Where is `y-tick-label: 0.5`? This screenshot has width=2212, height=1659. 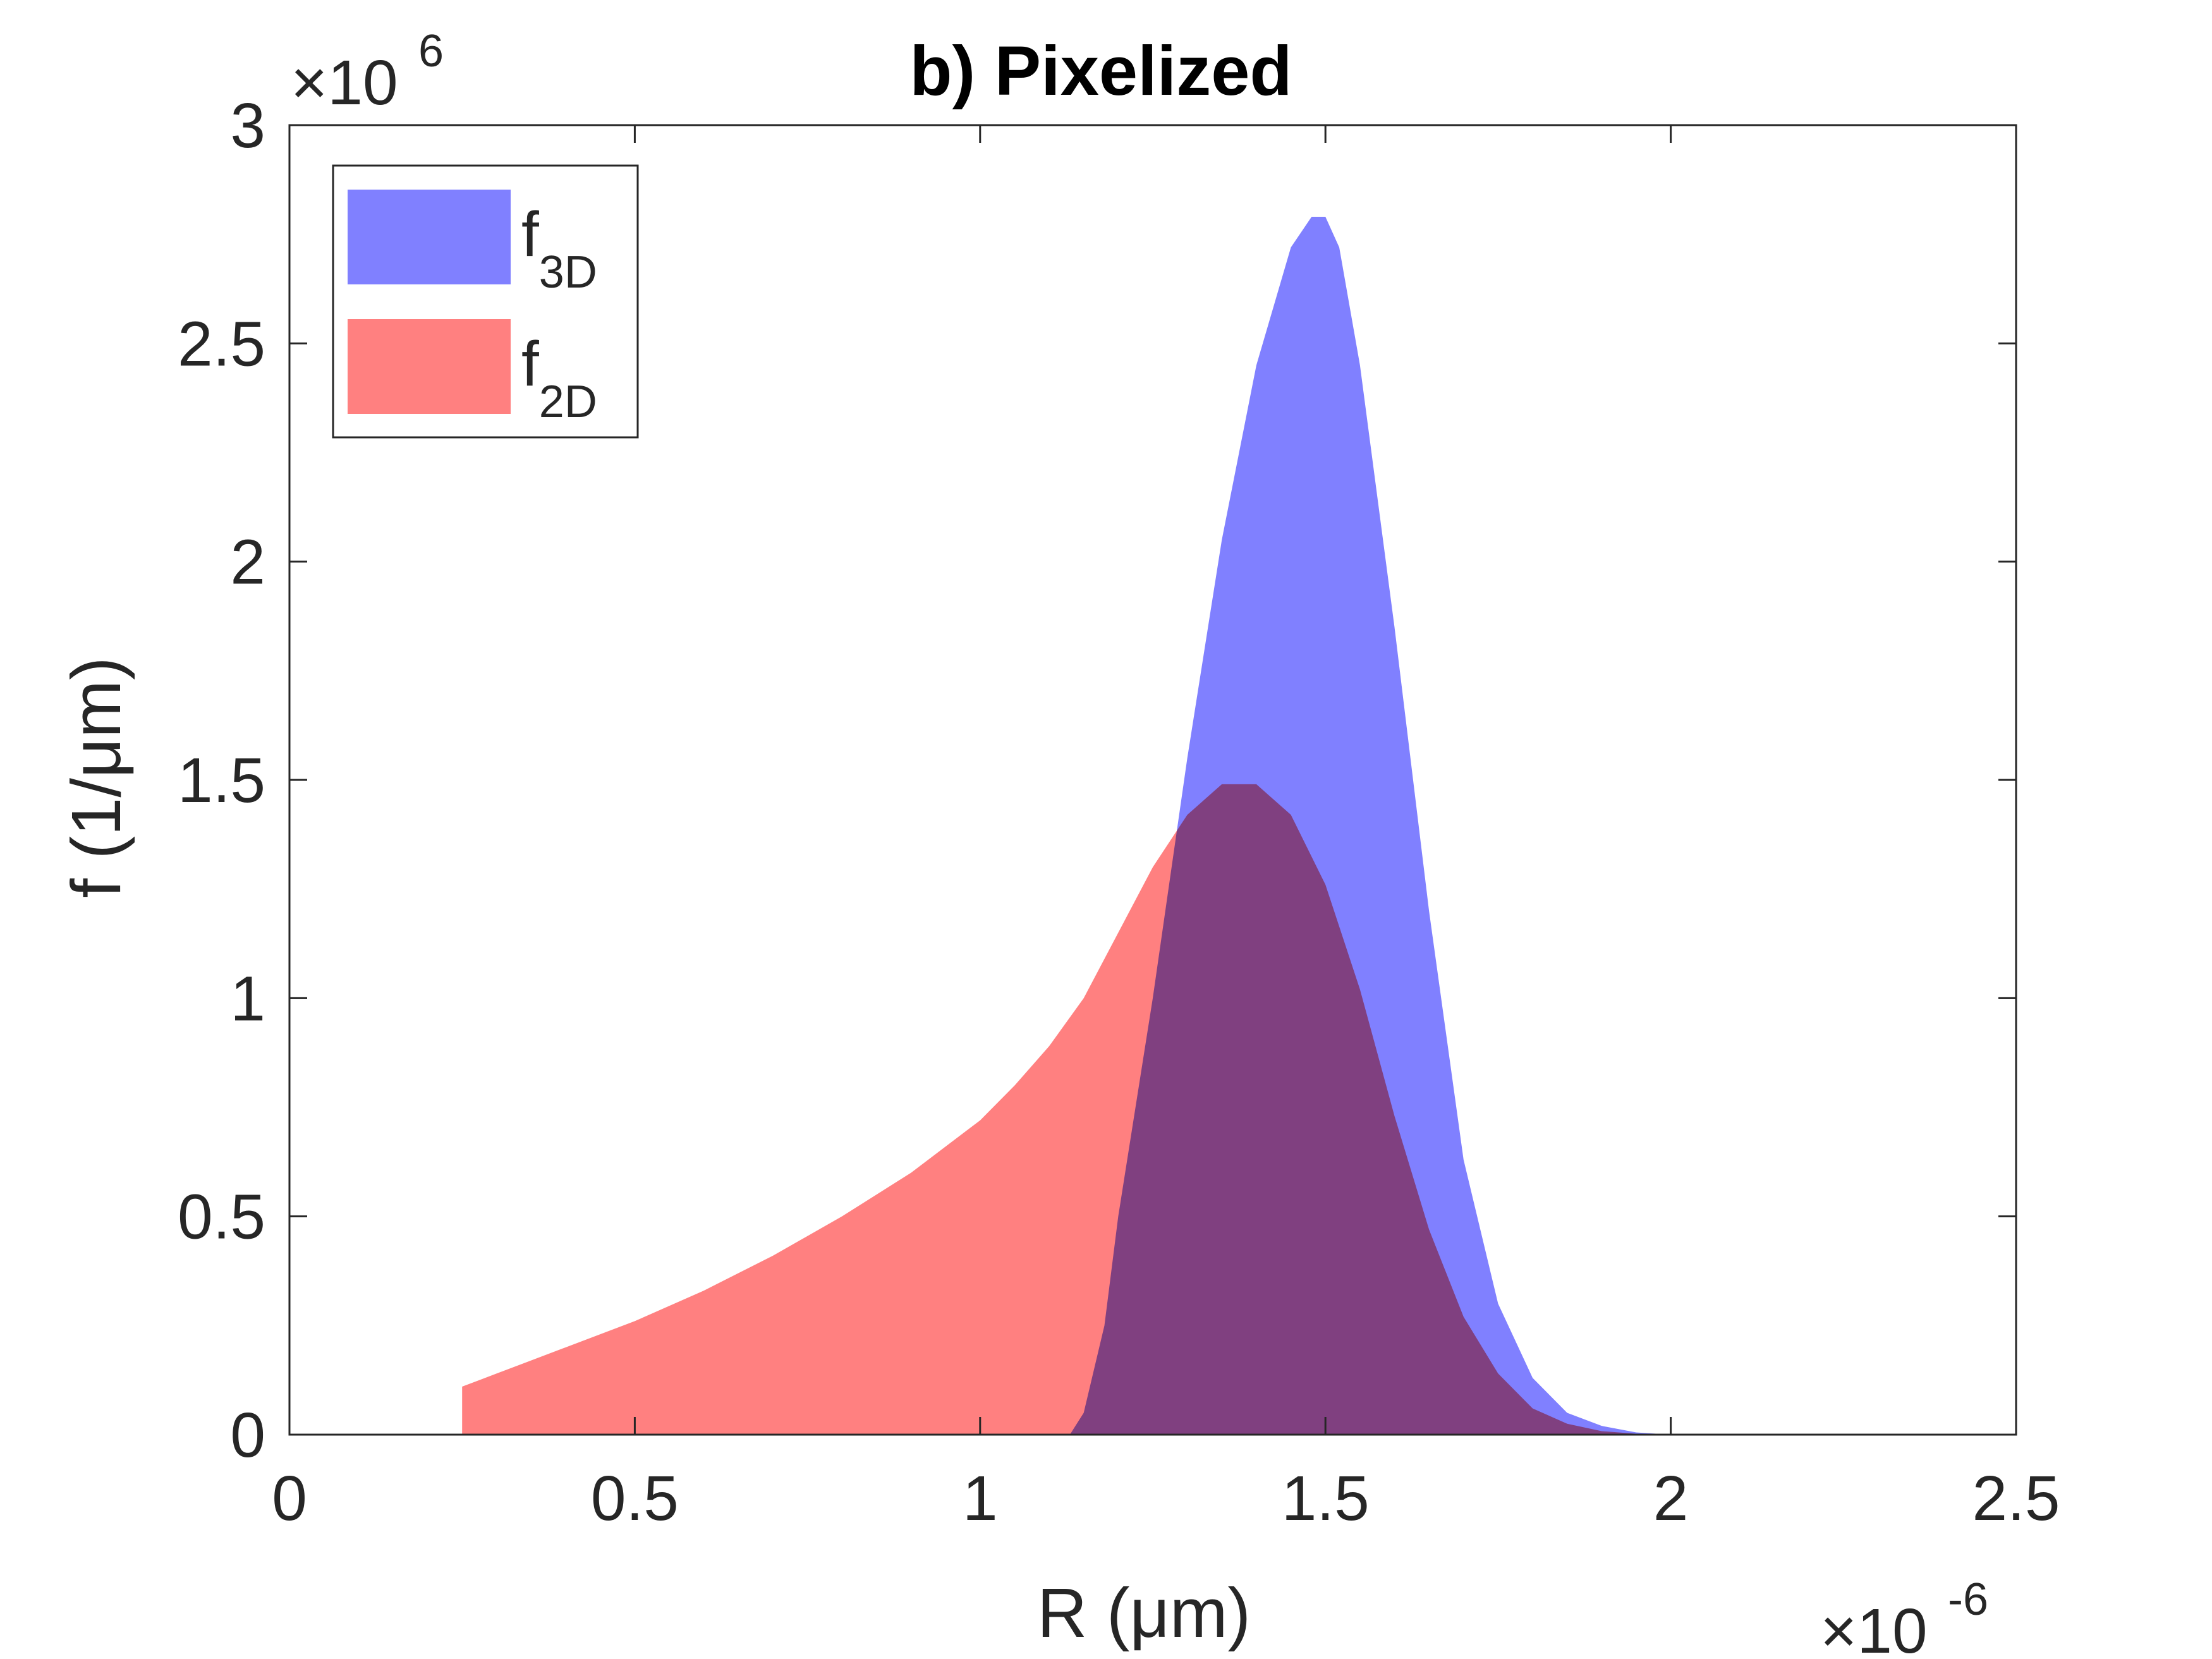 y-tick-label: 0.5 is located at coordinates (221, 1217).